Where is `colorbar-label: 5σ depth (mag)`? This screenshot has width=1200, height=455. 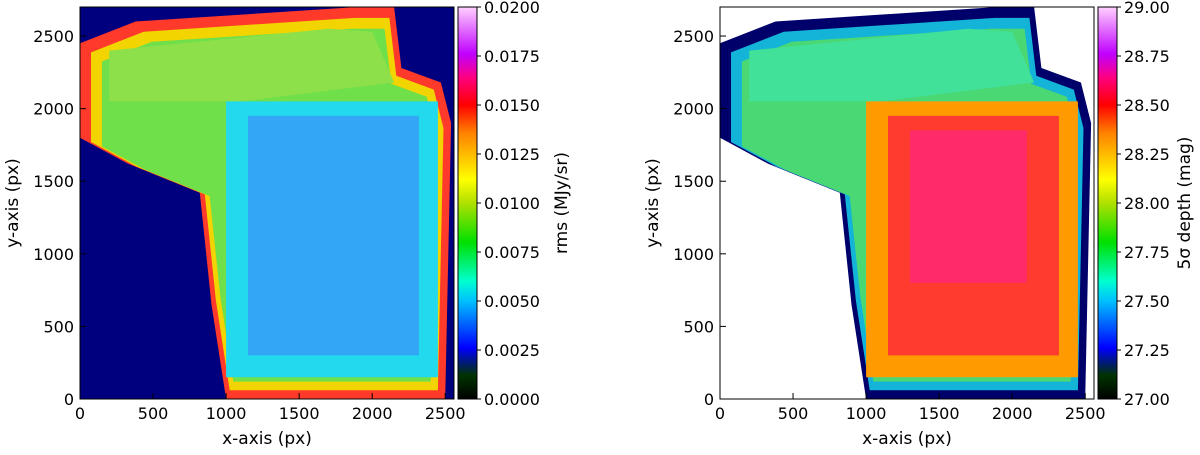 colorbar-label: 5σ depth (mag) is located at coordinates (1185, 203).